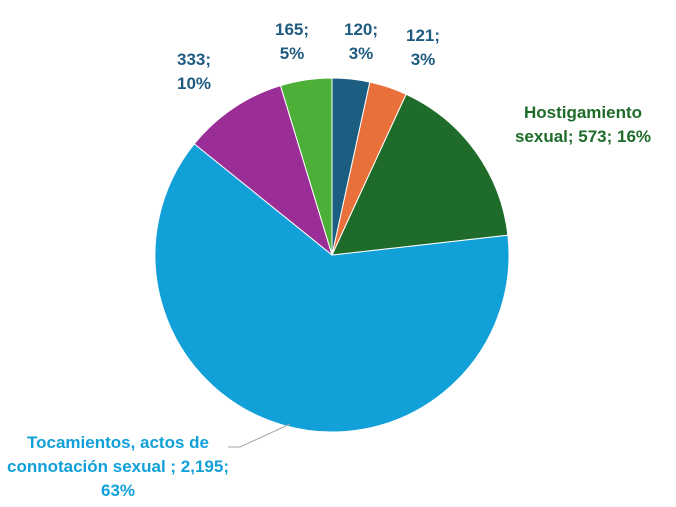  I want to click on data-label: 165; 5%, so click(292, 41).